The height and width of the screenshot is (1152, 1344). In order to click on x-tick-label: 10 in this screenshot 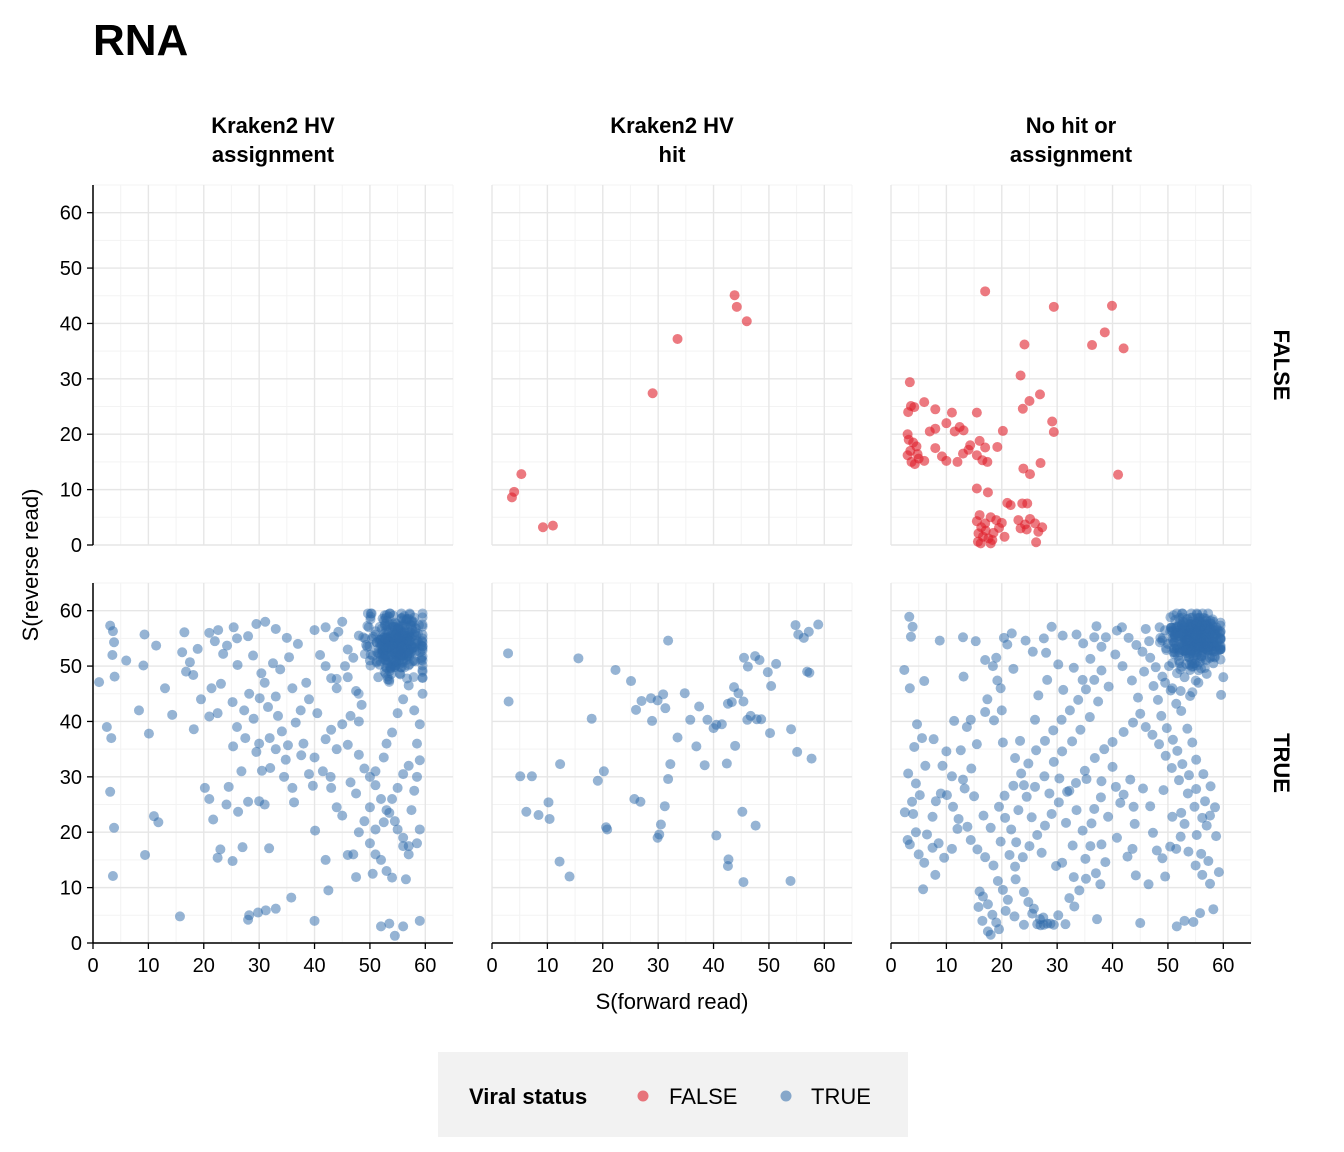, I will do `click(547, 966)`.